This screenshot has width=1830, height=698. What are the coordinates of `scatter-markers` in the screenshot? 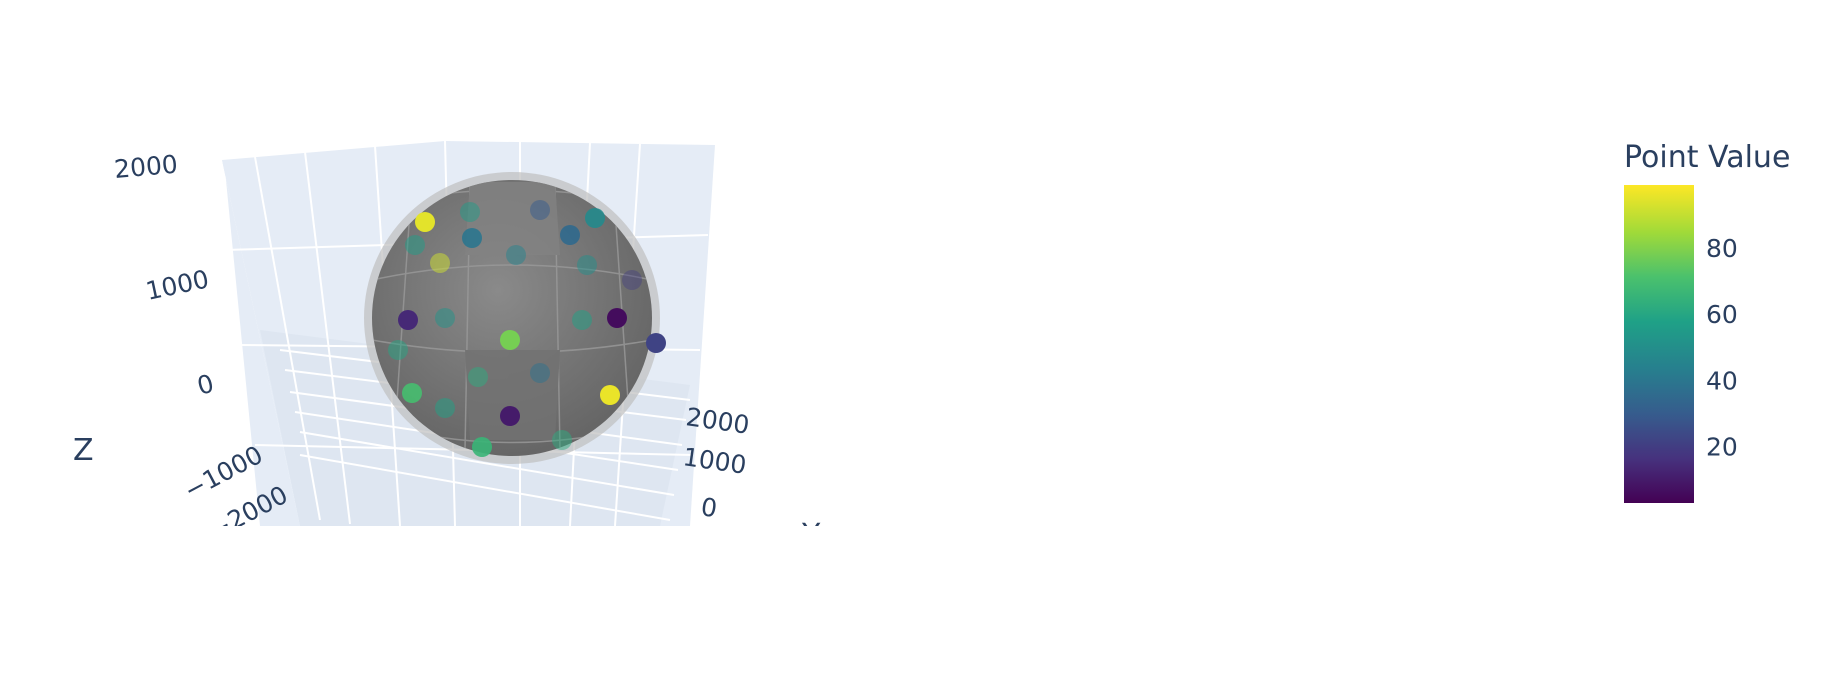 It's located at (527, 328).